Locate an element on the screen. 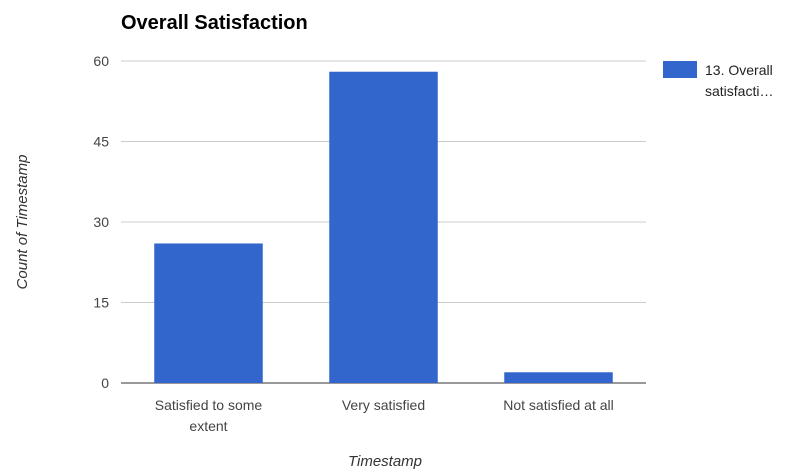 Image resolution: width=791 pixels, height=469 pixels. x-tick-label: Satisfied to some is located at coordinates (209, 405).